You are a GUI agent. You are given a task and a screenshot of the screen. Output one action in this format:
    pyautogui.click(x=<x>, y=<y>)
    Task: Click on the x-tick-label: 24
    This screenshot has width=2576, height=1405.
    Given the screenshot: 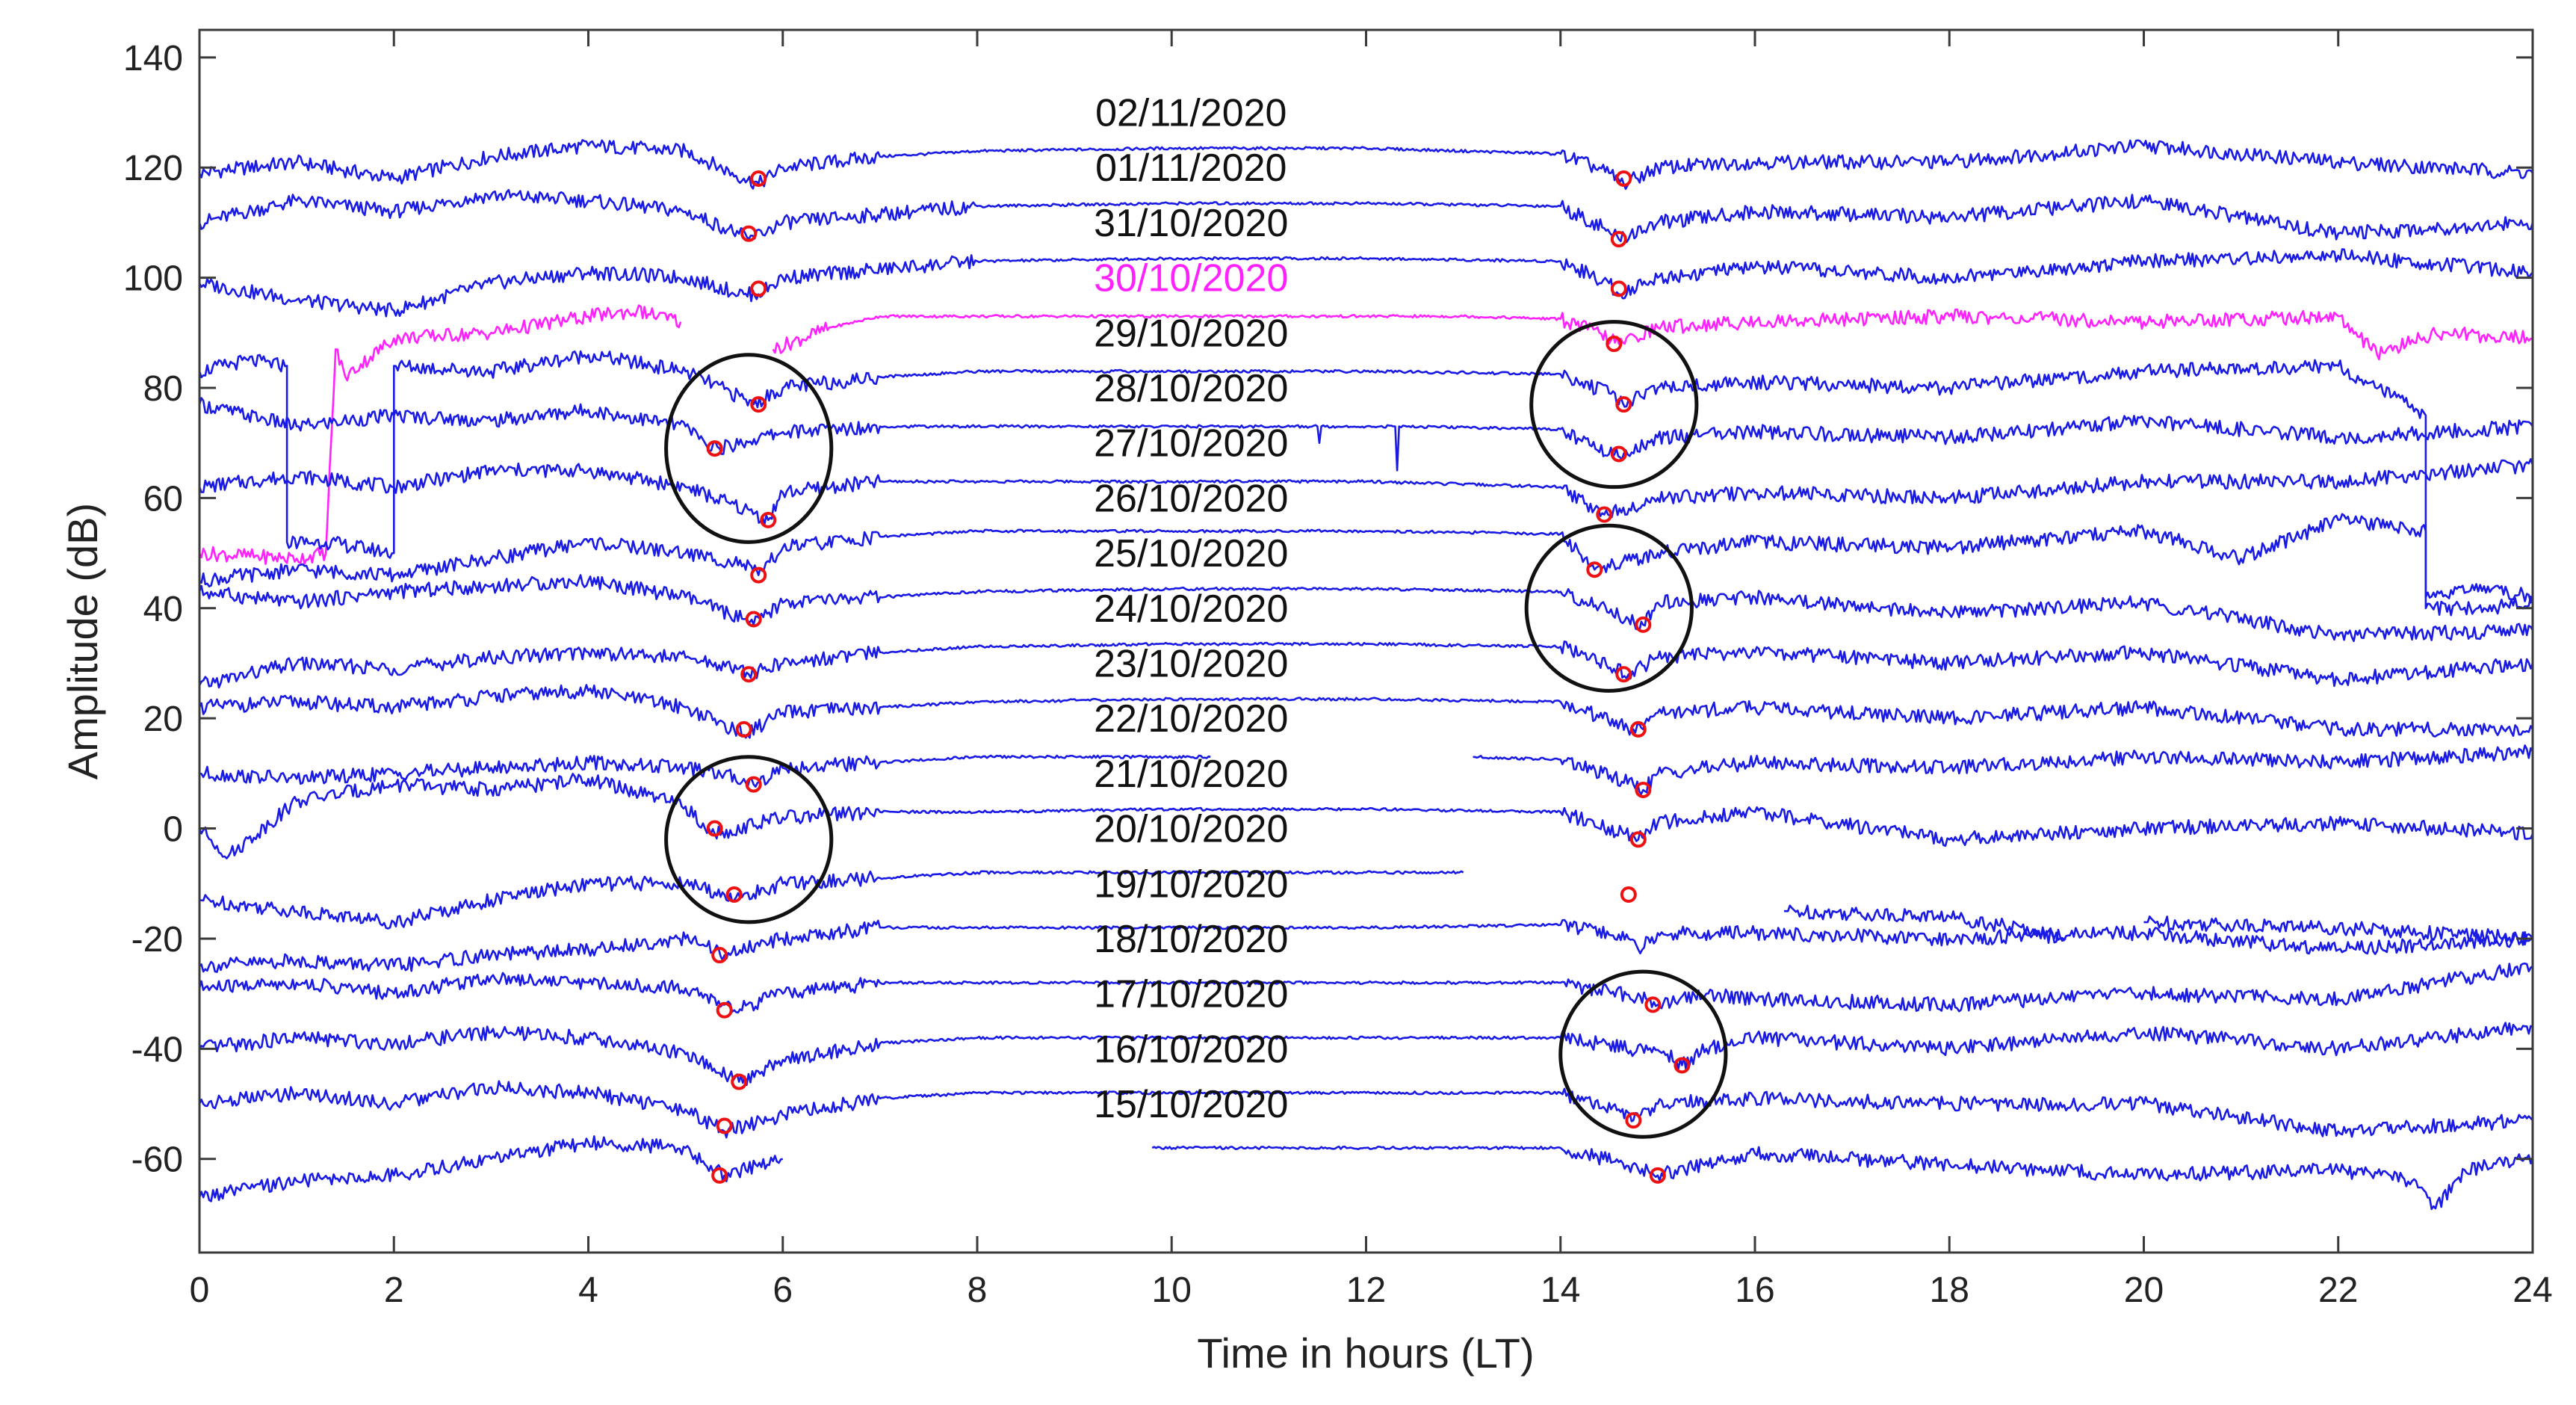 What is the action you would take?
    pyautogui.click(x=2532, y=1290)
    